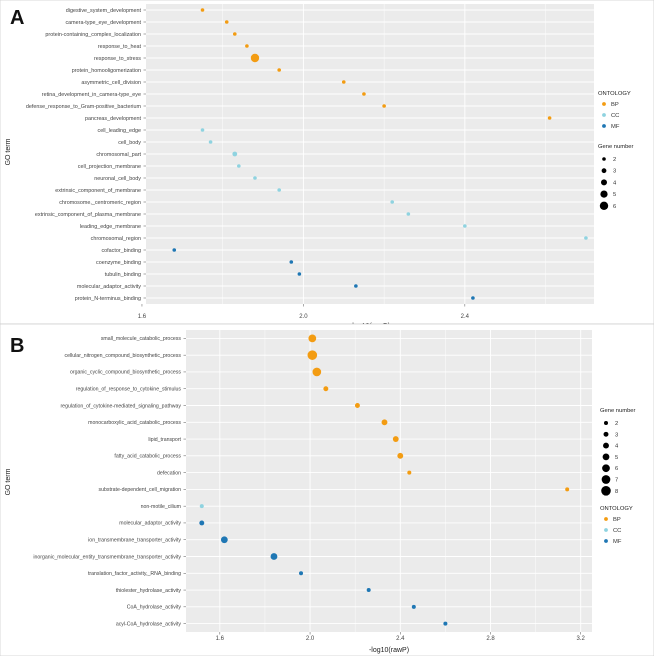  I want to click on y-tick-label: chromosomal_part, so click(118, 155).